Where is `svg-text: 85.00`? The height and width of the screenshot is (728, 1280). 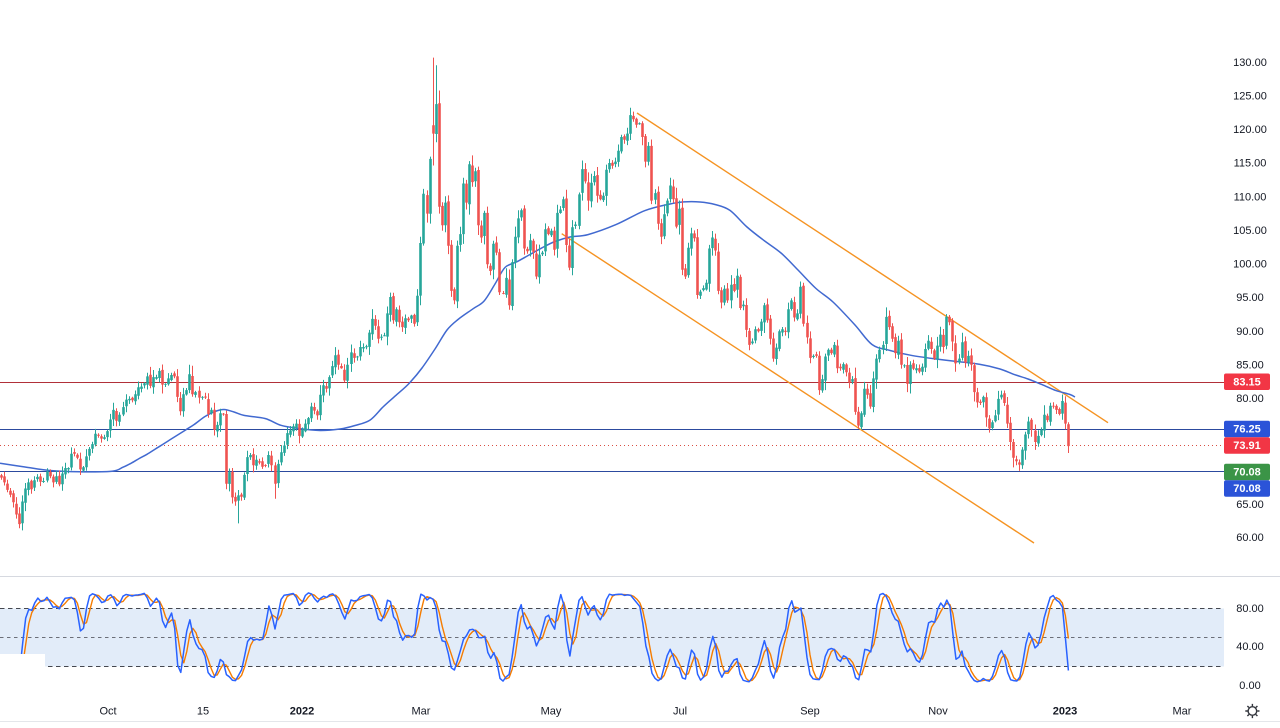 svg-text: 85.00 is located at coordinates (1250, 365).